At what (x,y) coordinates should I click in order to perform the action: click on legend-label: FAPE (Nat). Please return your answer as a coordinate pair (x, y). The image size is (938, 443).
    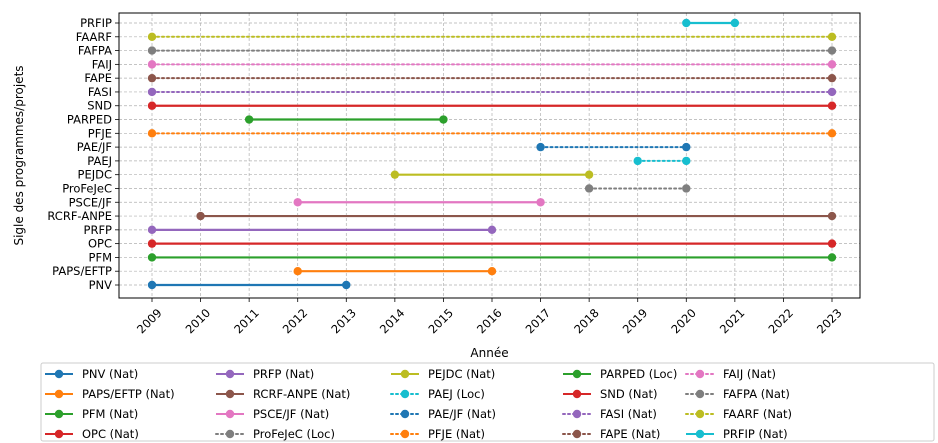
    Looking at the image, I should click on (630, 434).